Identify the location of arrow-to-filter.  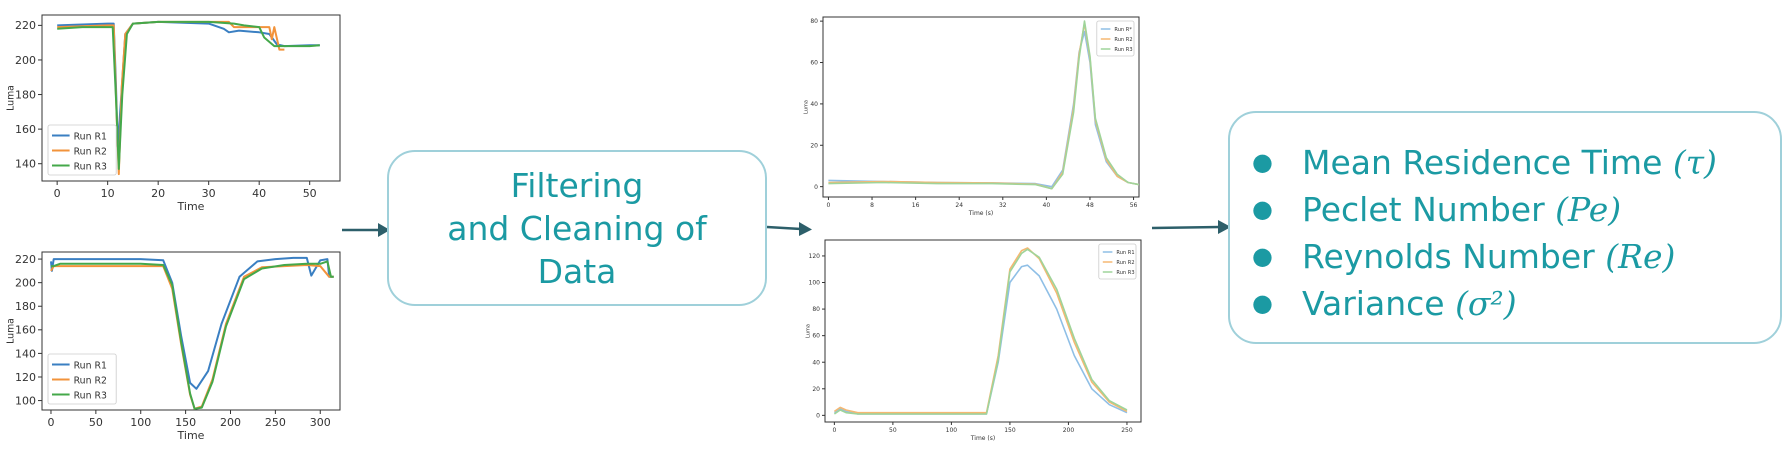
(366, 230).